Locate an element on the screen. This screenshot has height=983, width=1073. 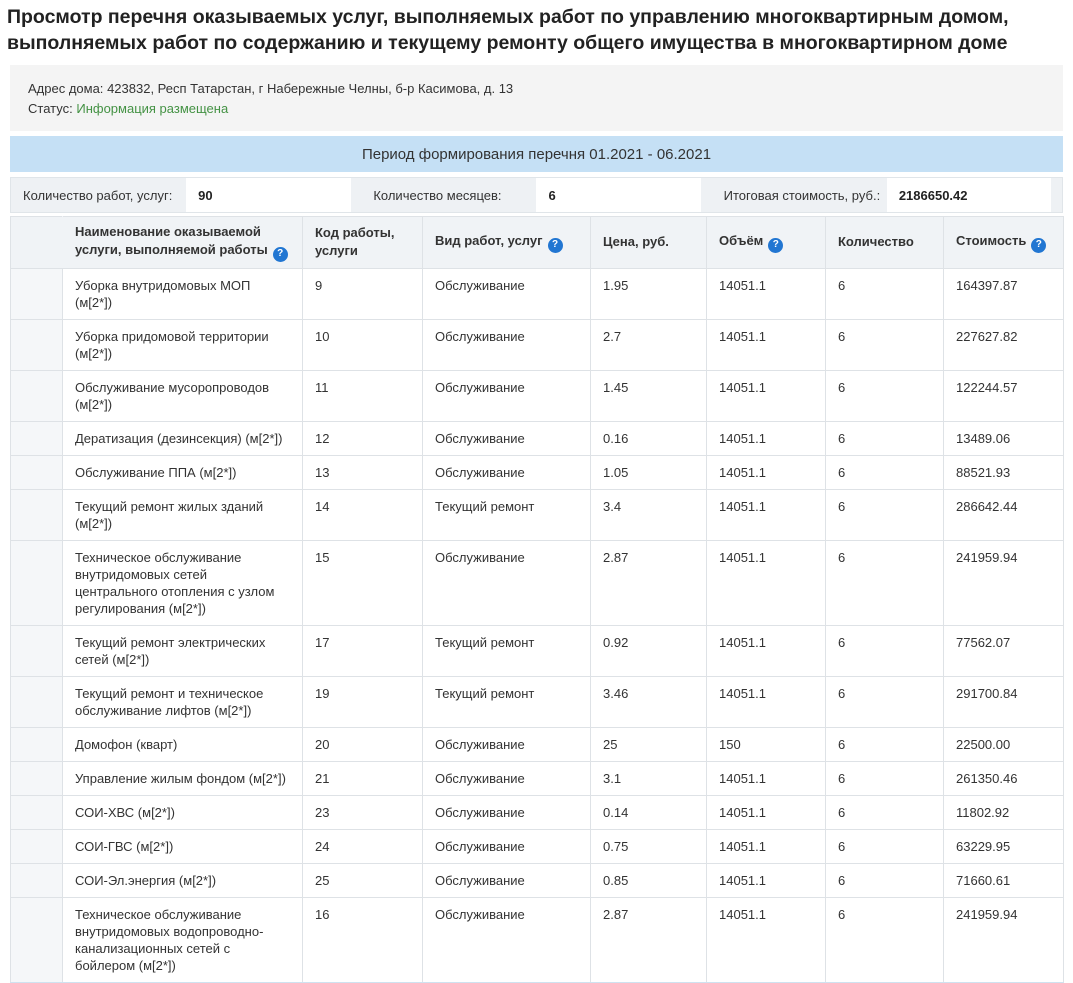
cell-name: Уборка внутридомовых МОП (м[2*]) is located at coordinates (182, 293).